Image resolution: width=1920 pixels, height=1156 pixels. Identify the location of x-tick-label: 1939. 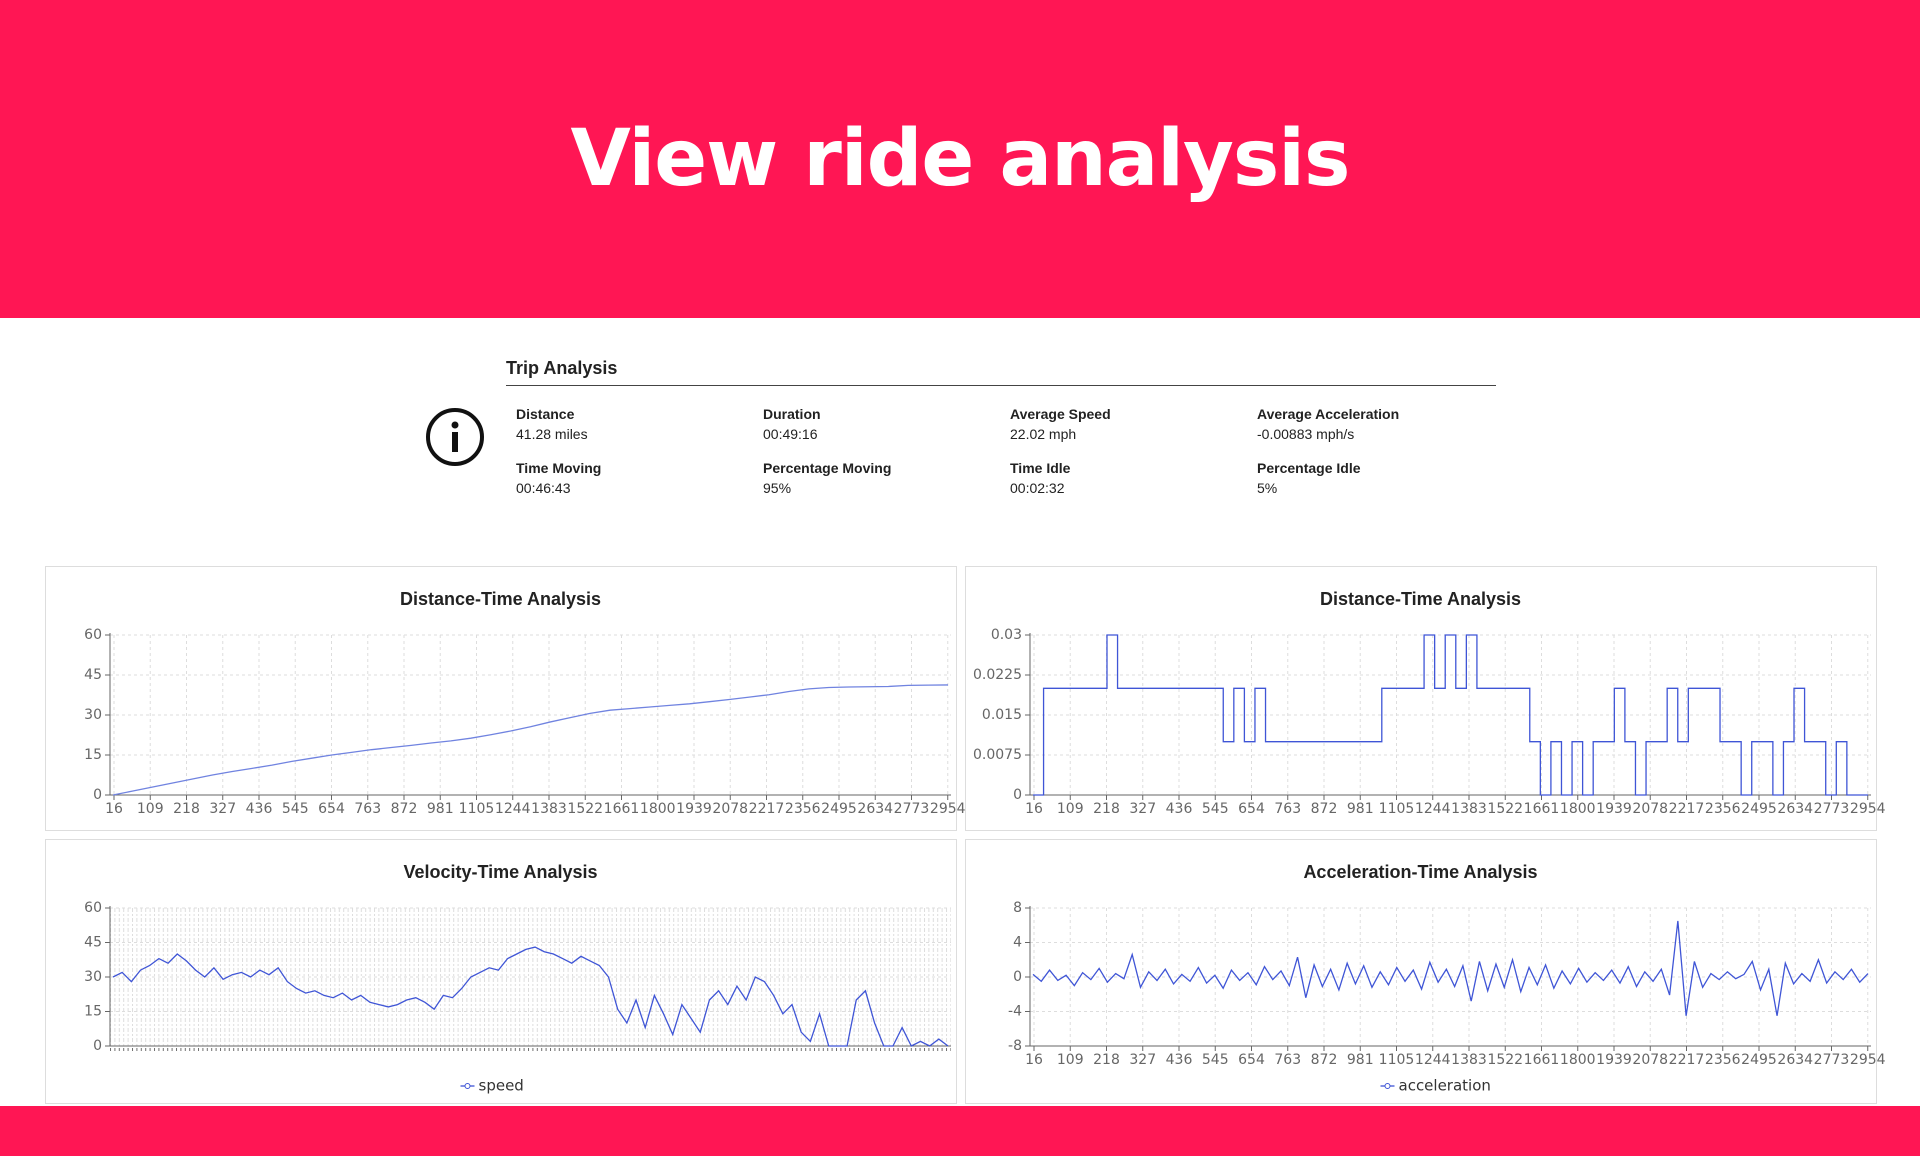
(1614, 1060).